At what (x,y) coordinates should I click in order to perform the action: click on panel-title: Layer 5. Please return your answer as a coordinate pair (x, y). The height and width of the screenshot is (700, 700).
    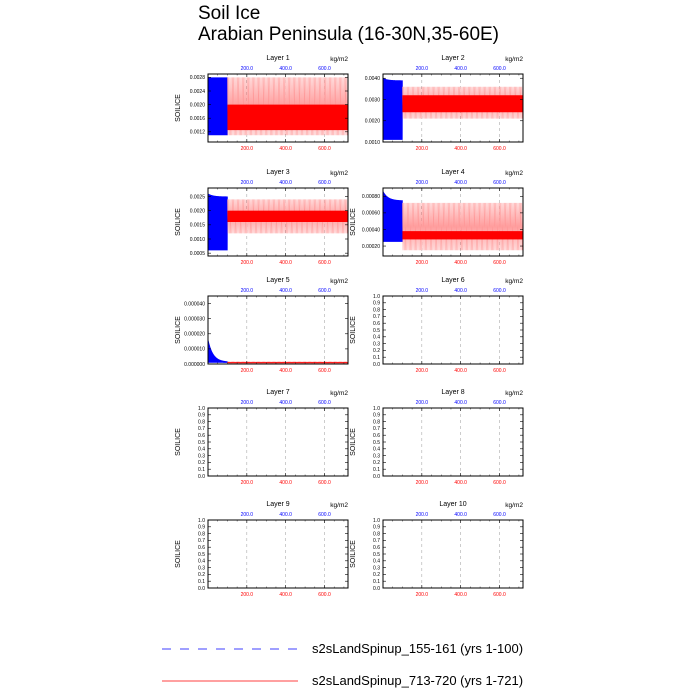
    Looking at the image, I should click on (277, 280).